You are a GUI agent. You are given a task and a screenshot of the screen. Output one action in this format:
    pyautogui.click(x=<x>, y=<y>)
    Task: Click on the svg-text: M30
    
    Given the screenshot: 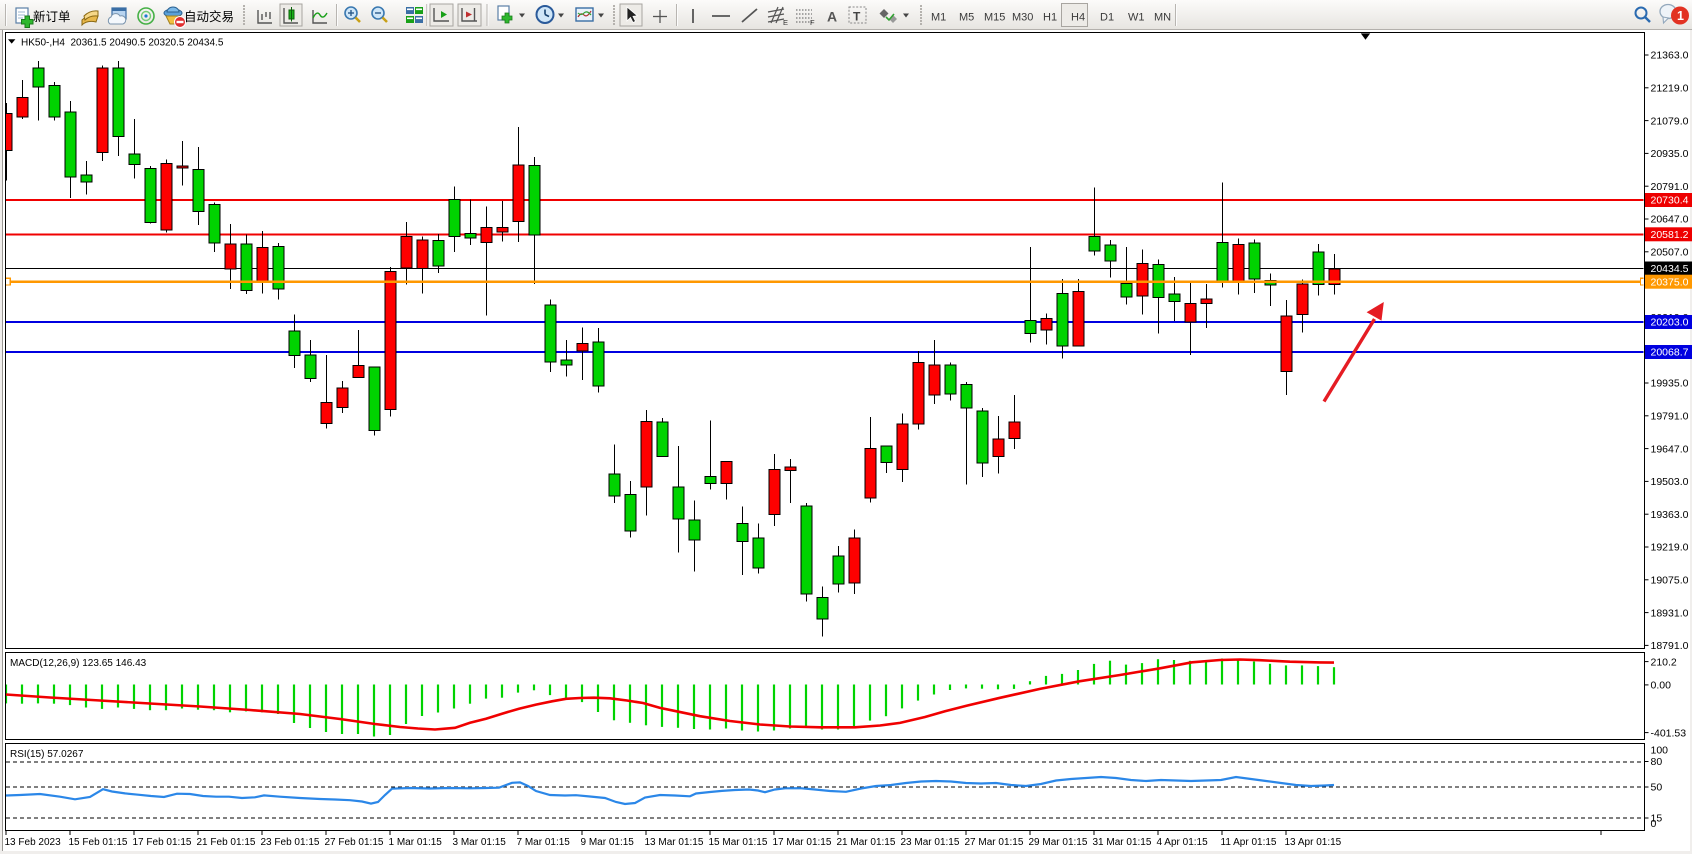 What is the action you would take?
    pyautogui.click(x=1022, y=18)
    